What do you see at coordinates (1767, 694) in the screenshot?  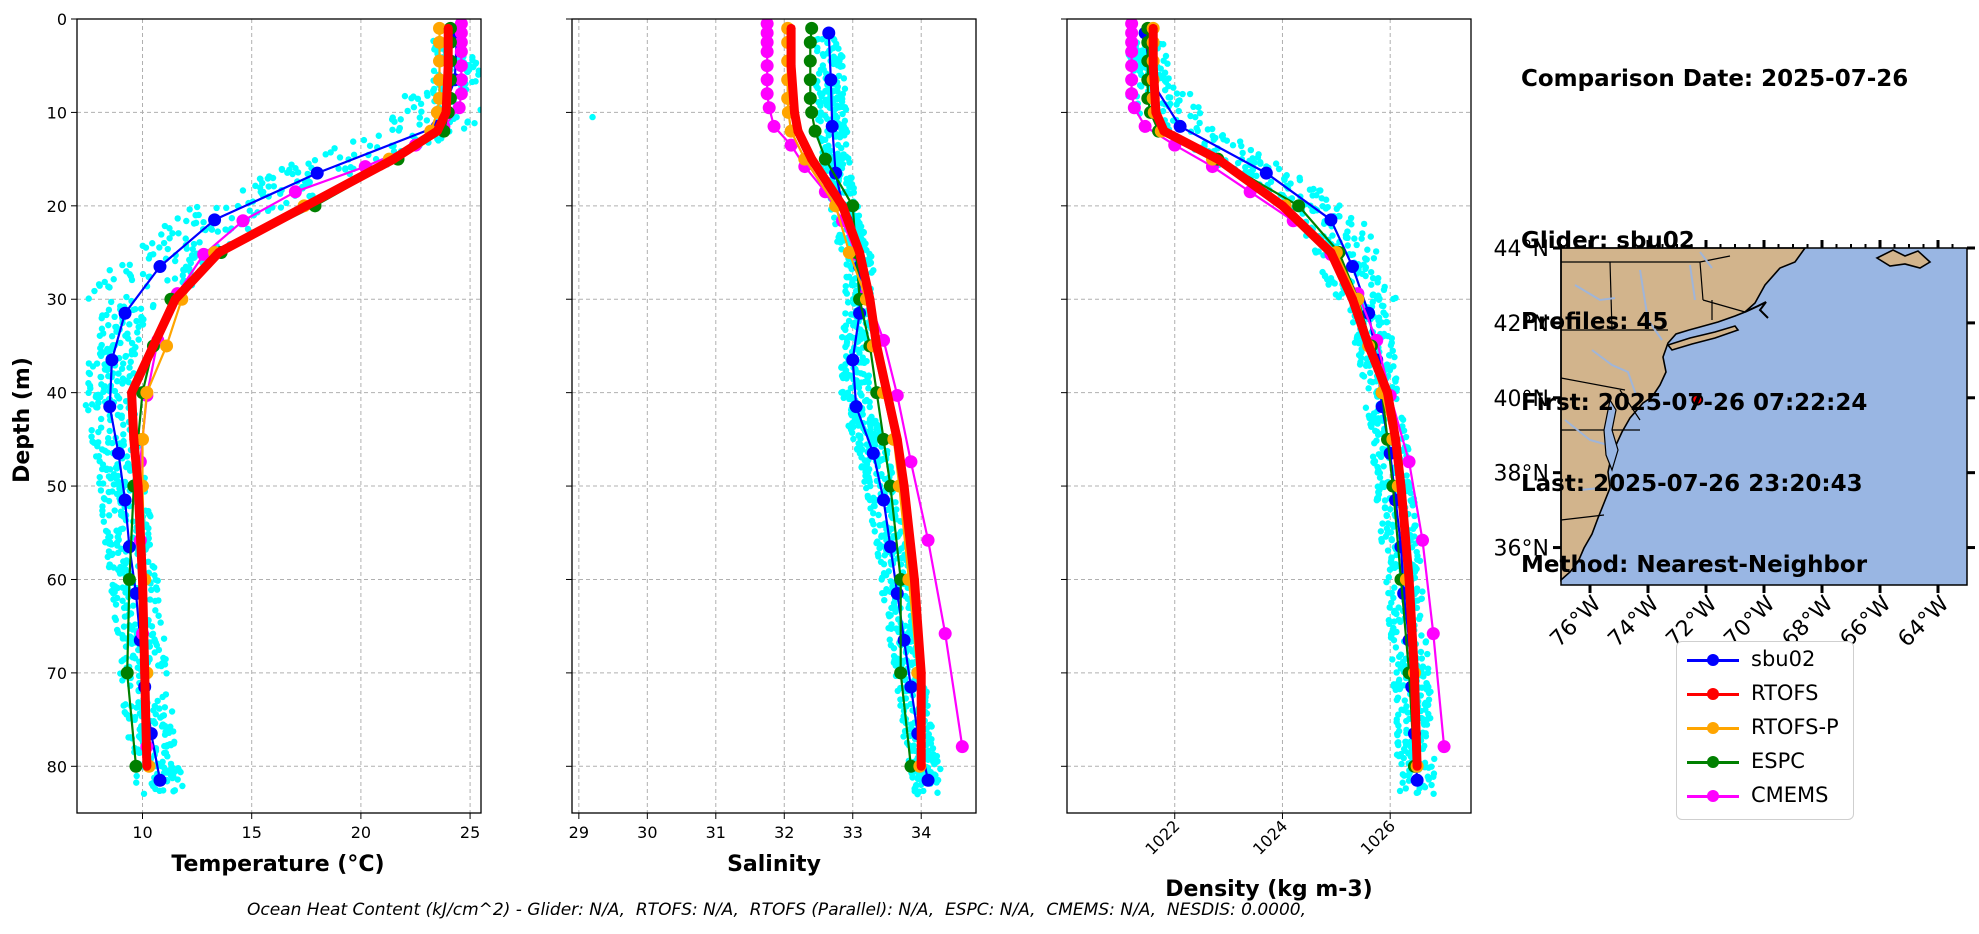 I see `legend-item-rtofs: RTOFS` at bounding box center [1767, 694].